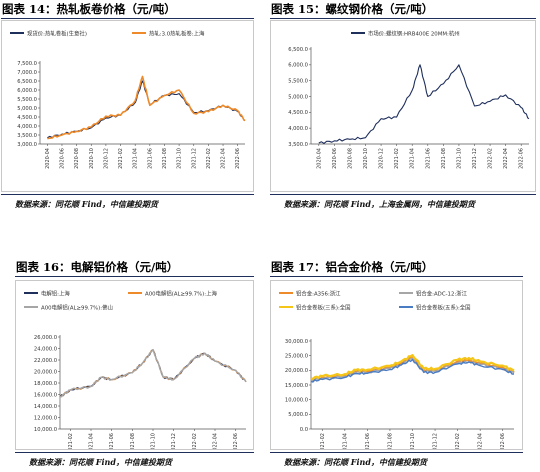 The image size is (540, 472). What do you see at coordinates (443, 308) in the screenshot?
I see `legend-label: 铝合金卷板(五系):全国` at bounding box center [443, 308].